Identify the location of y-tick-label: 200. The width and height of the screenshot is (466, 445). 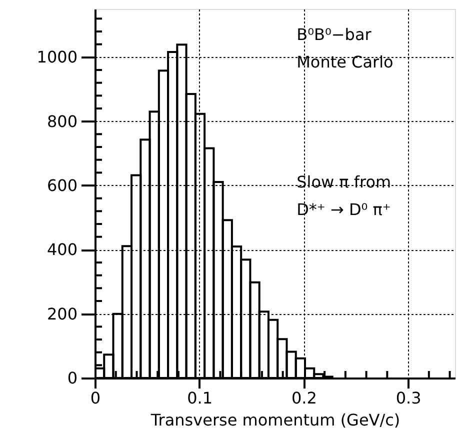
(62, 314).